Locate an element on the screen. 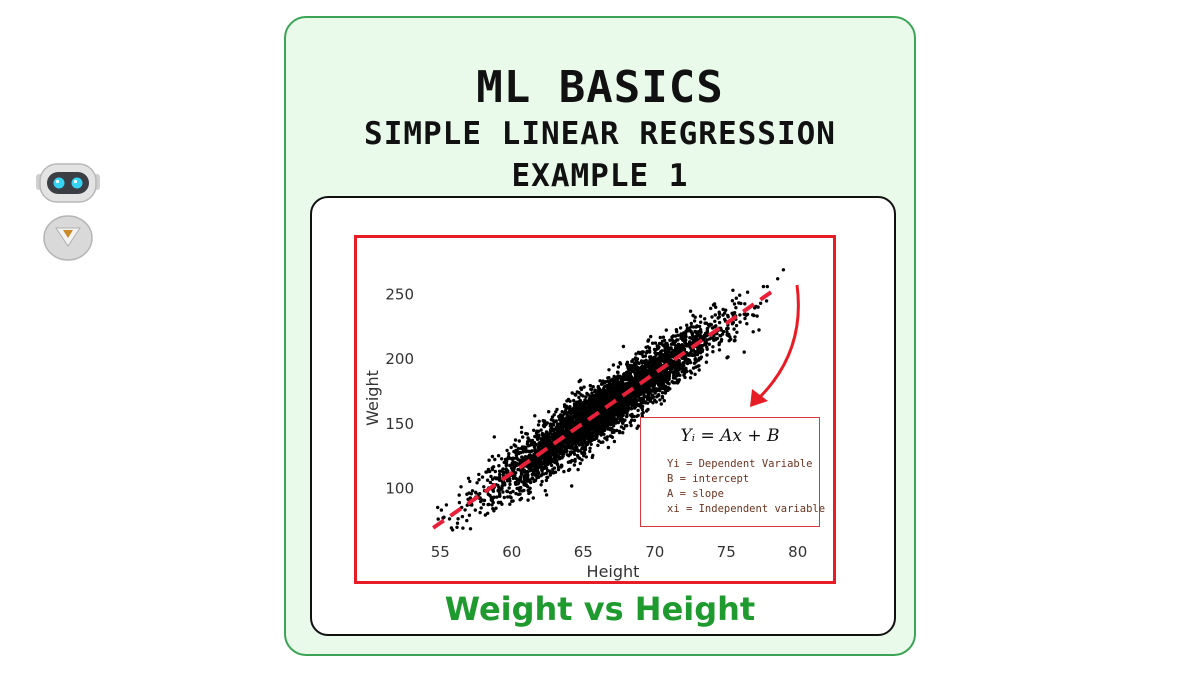  x-tick-label: 75 is located at coordinates (726, 552).